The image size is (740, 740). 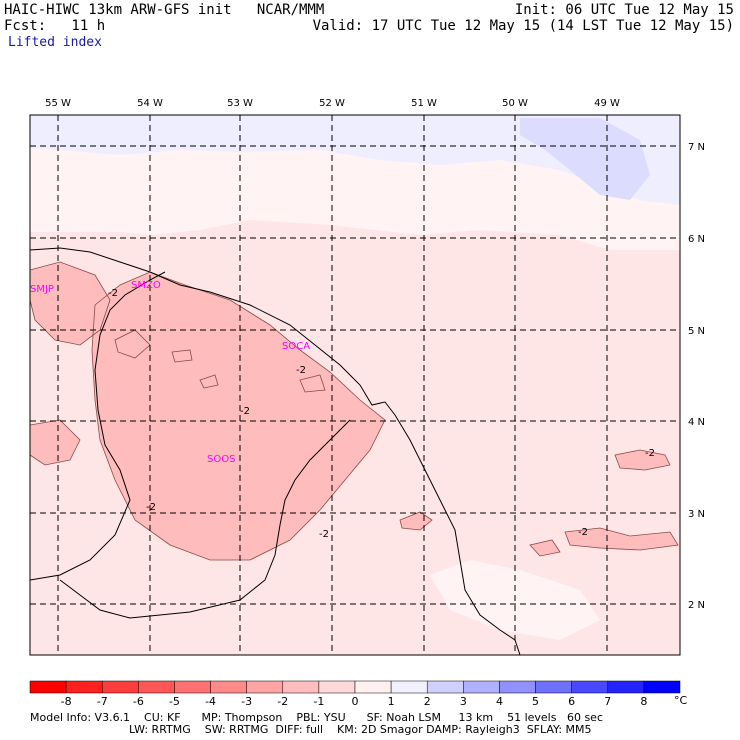 I want to click on colorbar-tick-label: -8, so click(x=66, y=701).